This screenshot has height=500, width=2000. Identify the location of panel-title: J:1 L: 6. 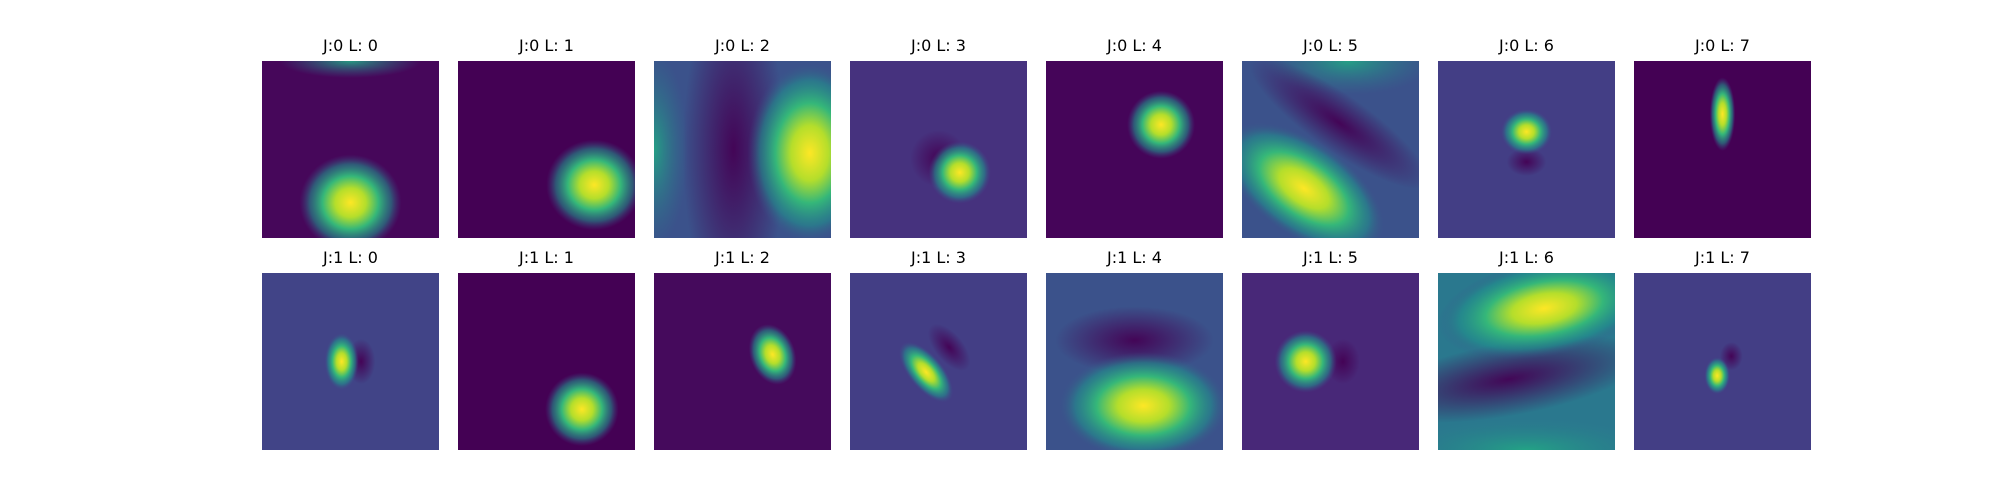
(1526, 257).